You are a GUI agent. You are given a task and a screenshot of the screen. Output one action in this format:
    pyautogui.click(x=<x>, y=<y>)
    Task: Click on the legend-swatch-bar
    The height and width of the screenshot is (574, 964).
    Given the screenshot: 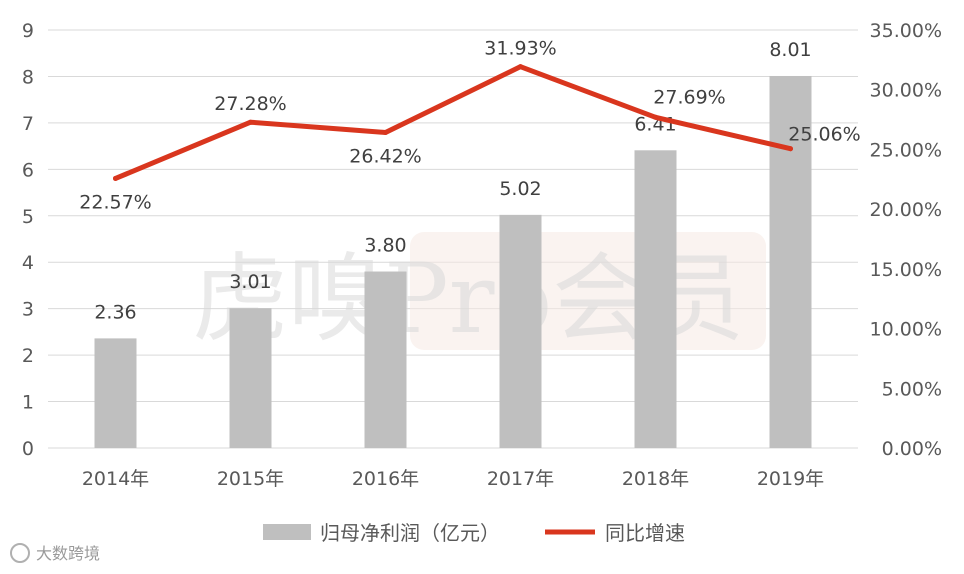 What is the action you would take?
    pyautogui.click(x=287, y=532)
    